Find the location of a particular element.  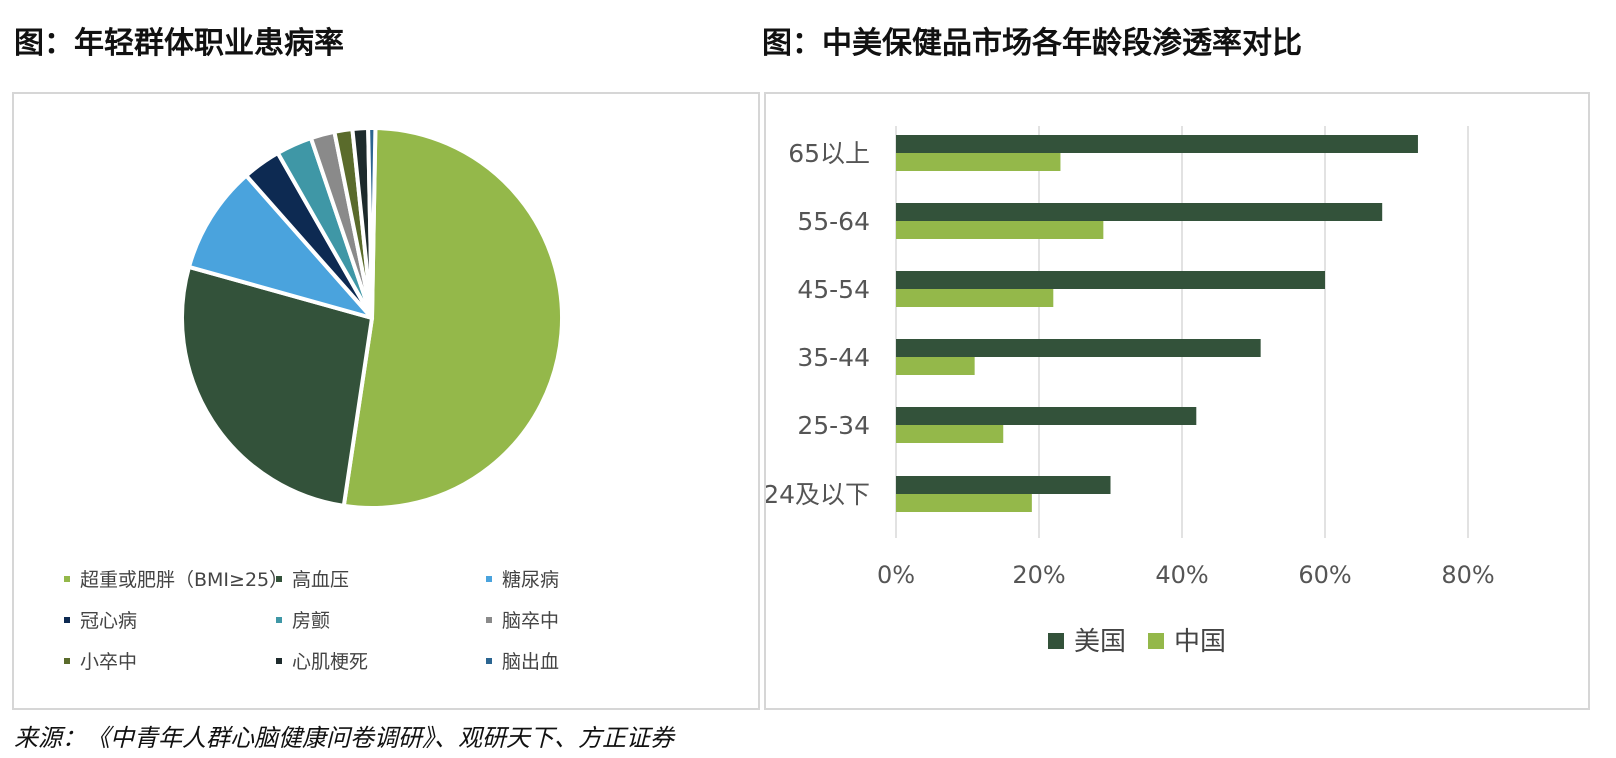

pie-legend-item-5: 脑卒中 is located at coordinates (522, 619).